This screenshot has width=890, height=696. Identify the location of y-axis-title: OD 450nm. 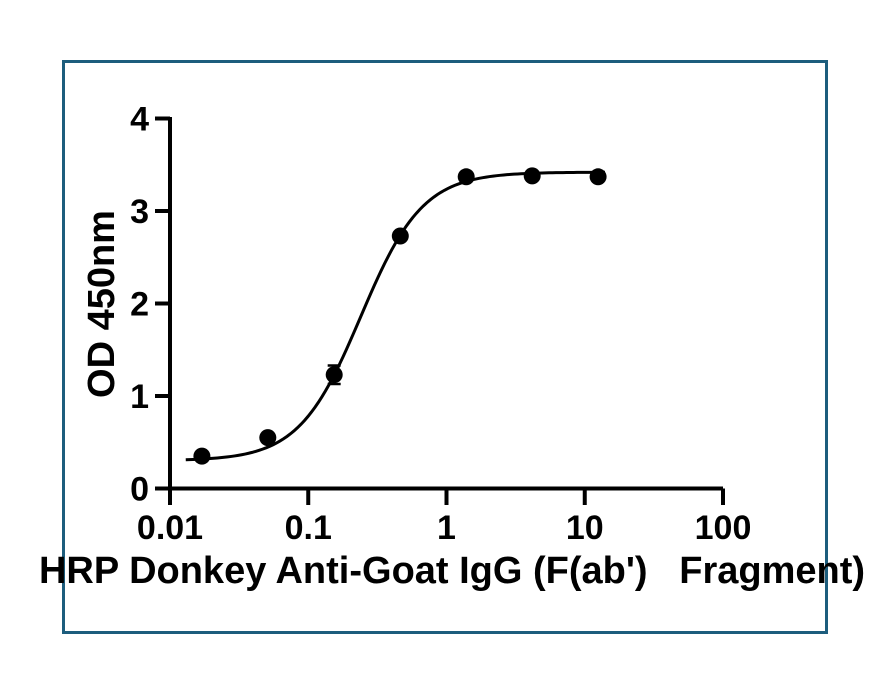
(102, 304).